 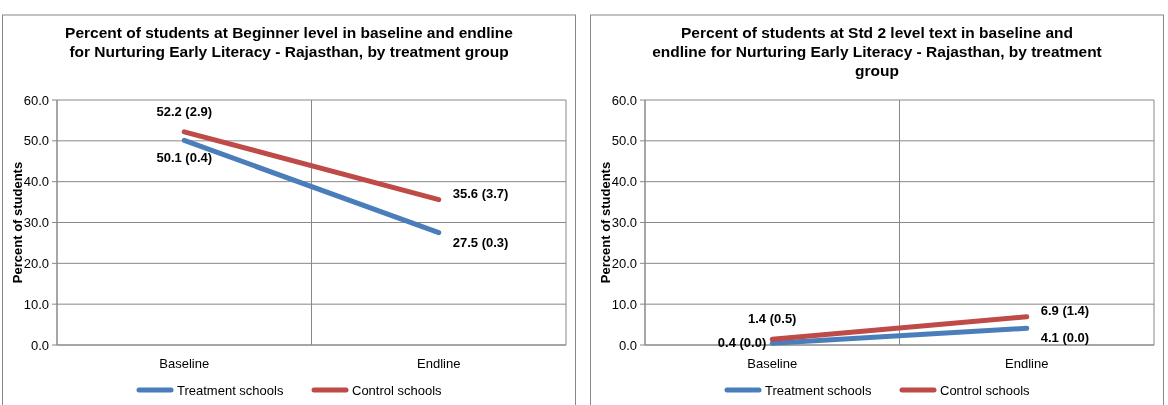 I want to click on chart-title: Percent of students at Std 2 level text in baseline and endline for Nurturing Early Literacy - Rajasthan, by treatment group, so click(x=877, y=51).